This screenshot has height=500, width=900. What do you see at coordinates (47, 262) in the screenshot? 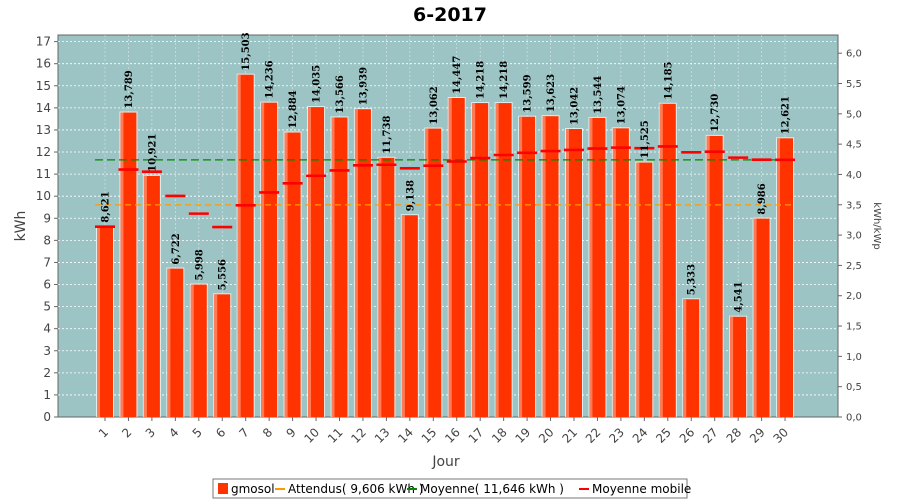
I see `y-tick-label: 7` at bounding box center [47, 262].